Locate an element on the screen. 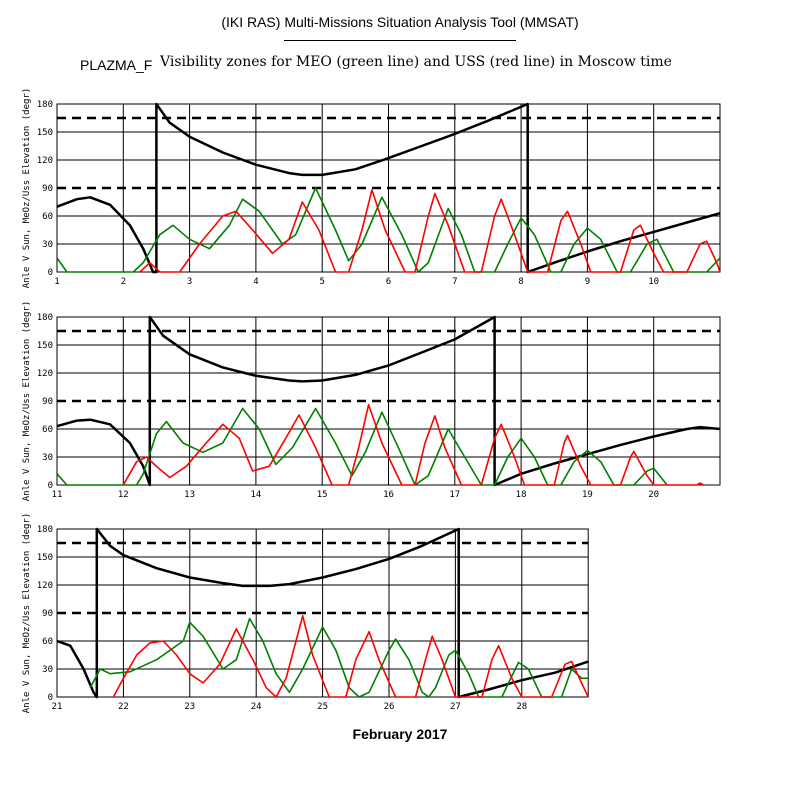 This screenshot has height=800, width=800. x-tick-label: 7 is located at coordinates (454, 282).